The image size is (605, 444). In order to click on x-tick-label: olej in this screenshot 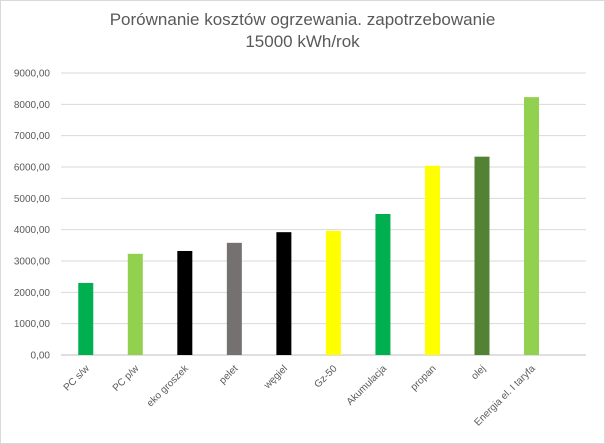, I will do `click(478, 372)`.